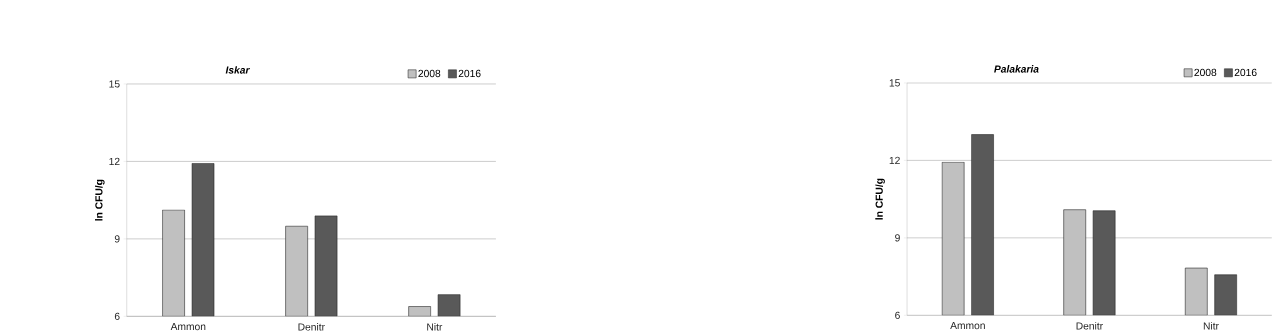 This screenshot has height=334, width=1272. What do you see at coordinates (1016, 69) in the screenshot?
I see `chart-title: Palakaria` at bounding box center [1016, 69].